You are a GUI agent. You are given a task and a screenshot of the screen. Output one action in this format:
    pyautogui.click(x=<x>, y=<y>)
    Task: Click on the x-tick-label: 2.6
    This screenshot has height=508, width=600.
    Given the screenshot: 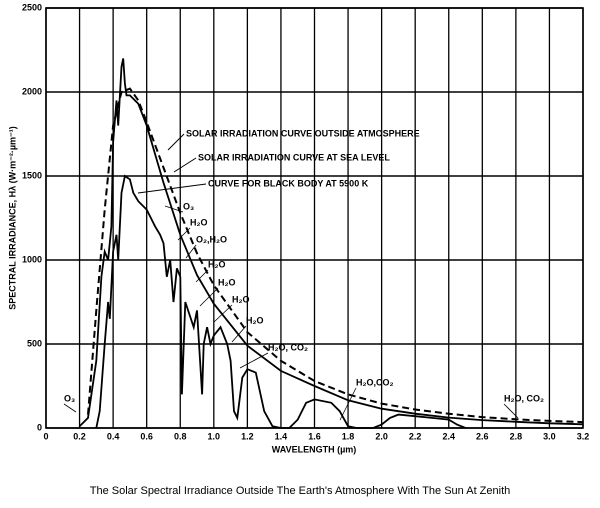 What is the action you would take?
    pyautogui.click(x=482, y=436)
    